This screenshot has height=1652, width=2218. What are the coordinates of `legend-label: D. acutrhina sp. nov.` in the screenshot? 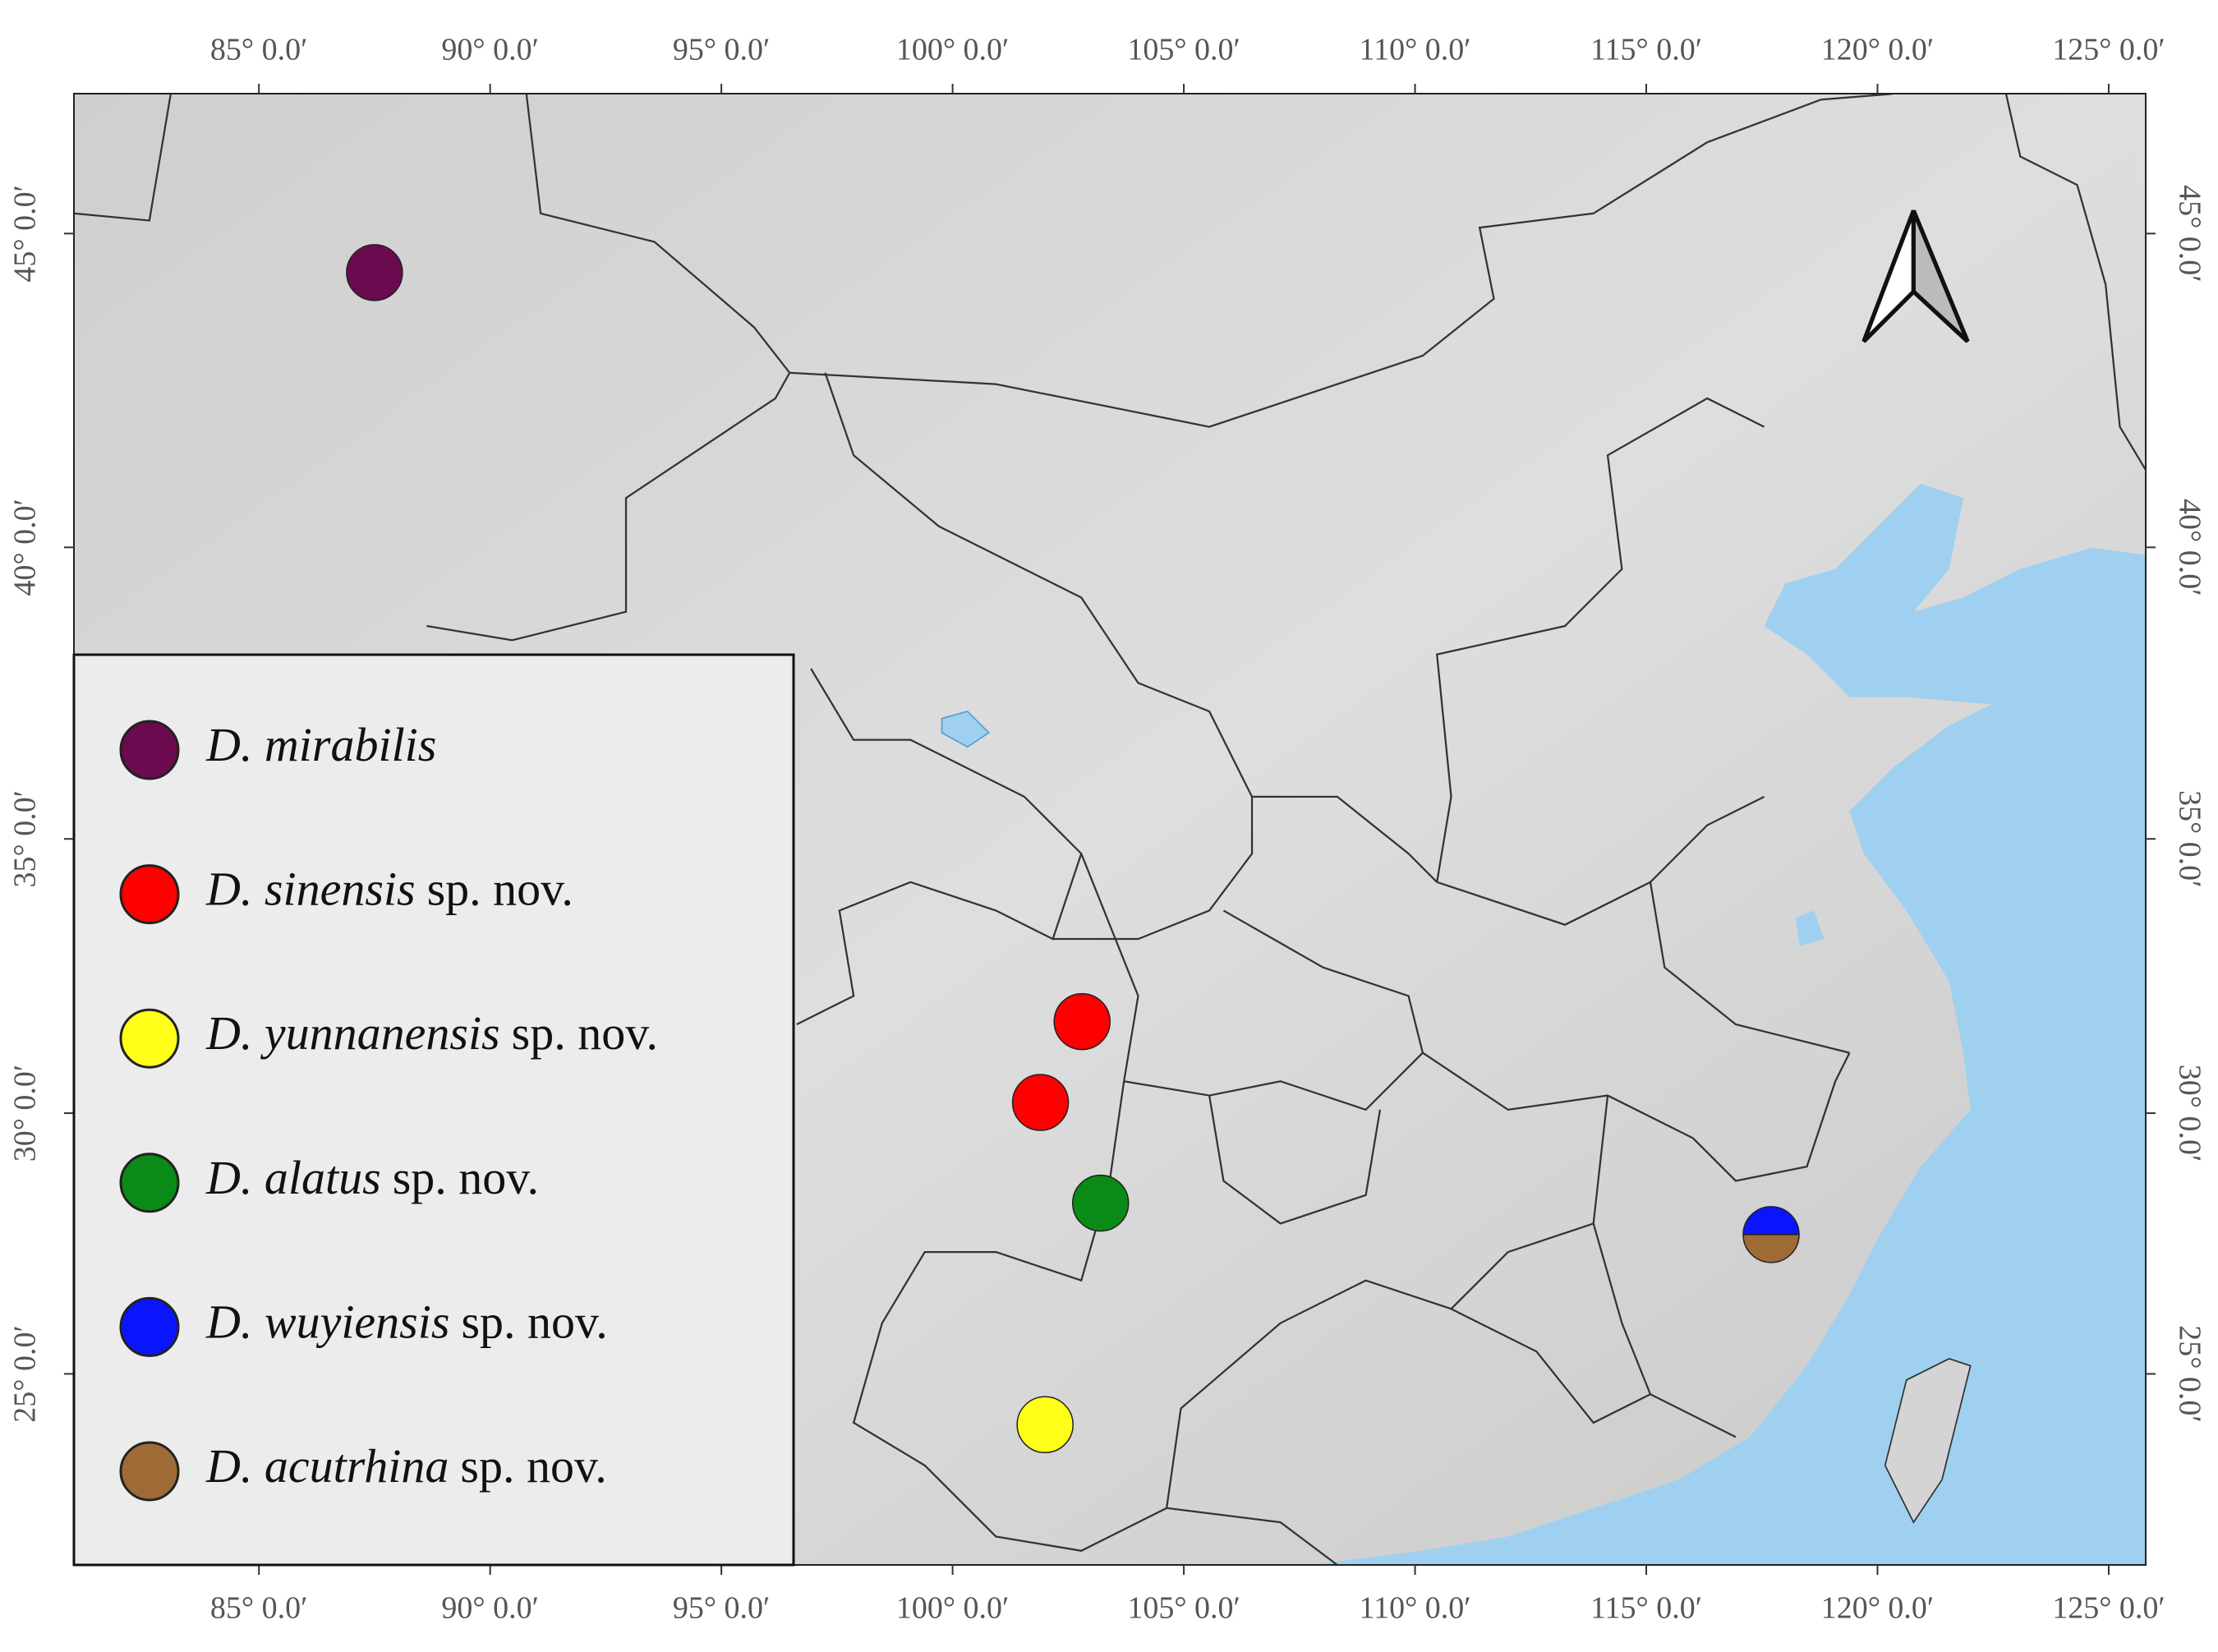 It's located at (406, 1466).